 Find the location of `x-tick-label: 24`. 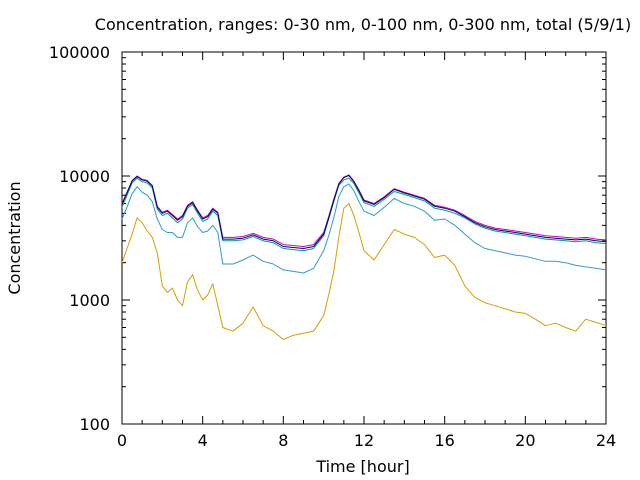

x-tick-label: 24 is located at coordinates (606, 440).